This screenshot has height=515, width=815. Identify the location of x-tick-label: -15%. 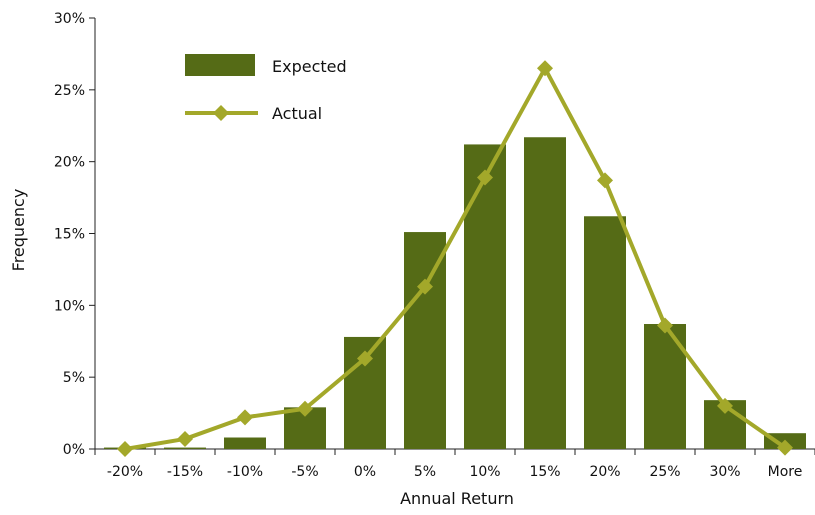
(185, 472).